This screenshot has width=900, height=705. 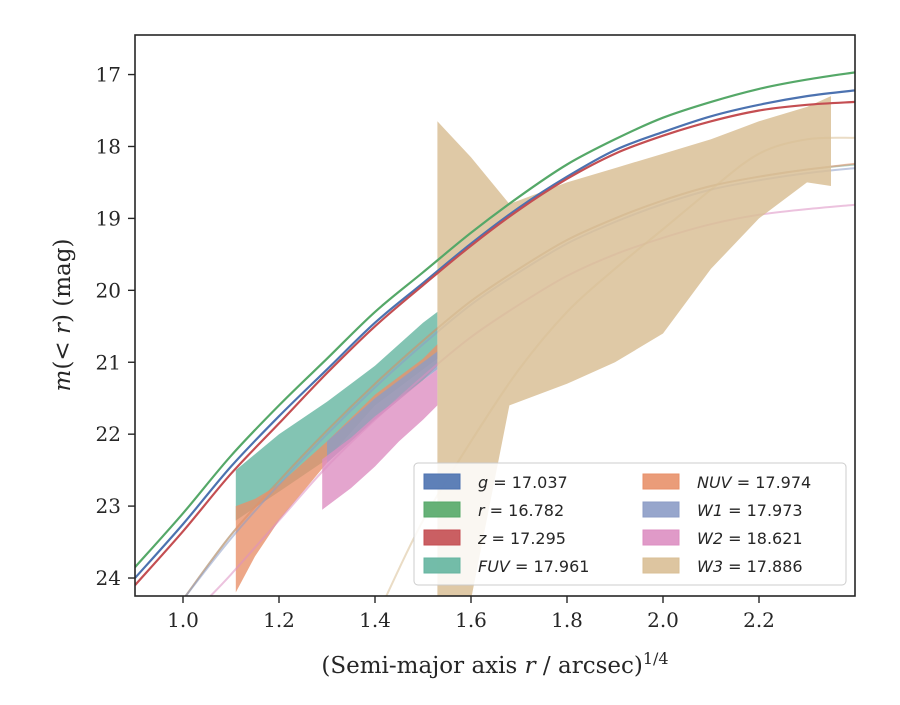 I want to click on legend-var-r: r, so click(x=482, y=510).